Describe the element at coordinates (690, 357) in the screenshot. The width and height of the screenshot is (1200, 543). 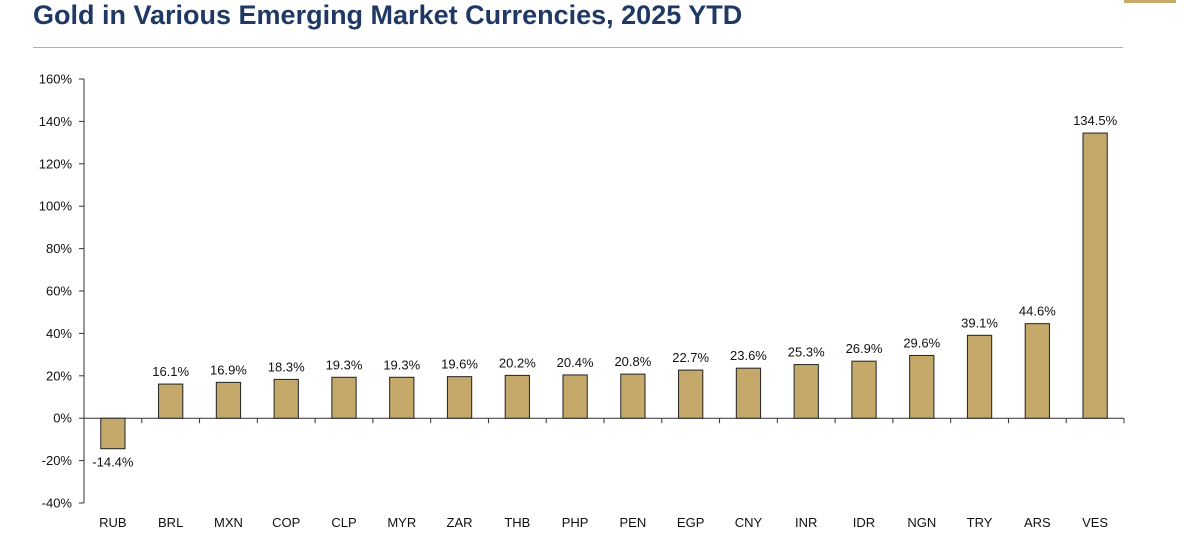
I see `data-label: 22.7%` at that location.